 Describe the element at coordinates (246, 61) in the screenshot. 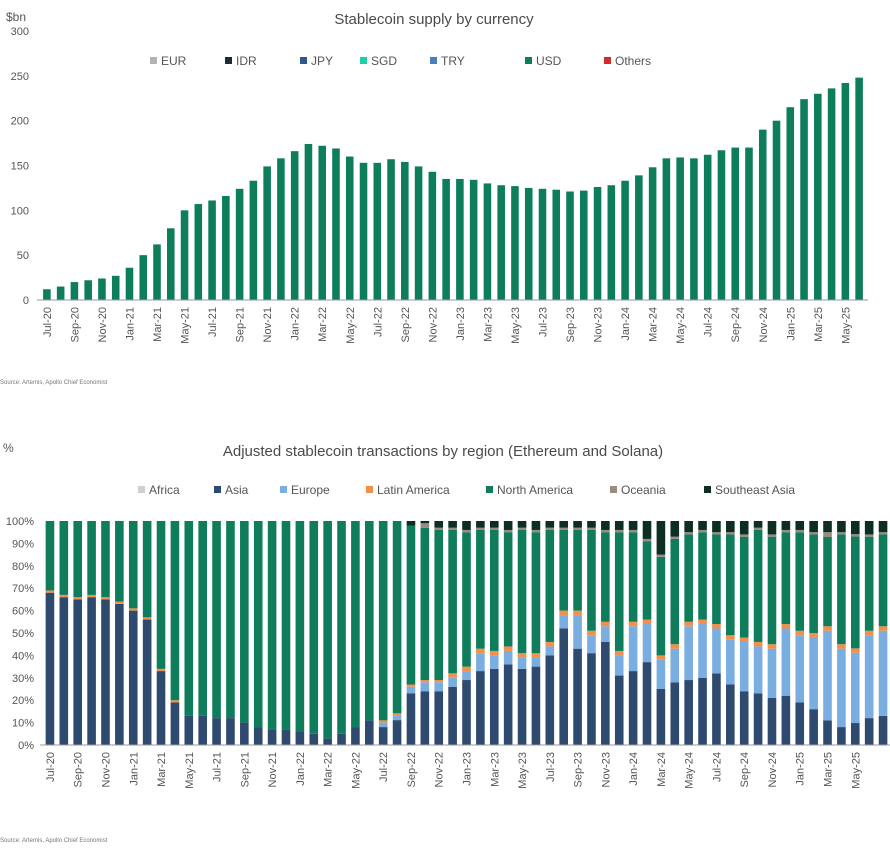

I see `chart1-legend-label: IDR` at that location.